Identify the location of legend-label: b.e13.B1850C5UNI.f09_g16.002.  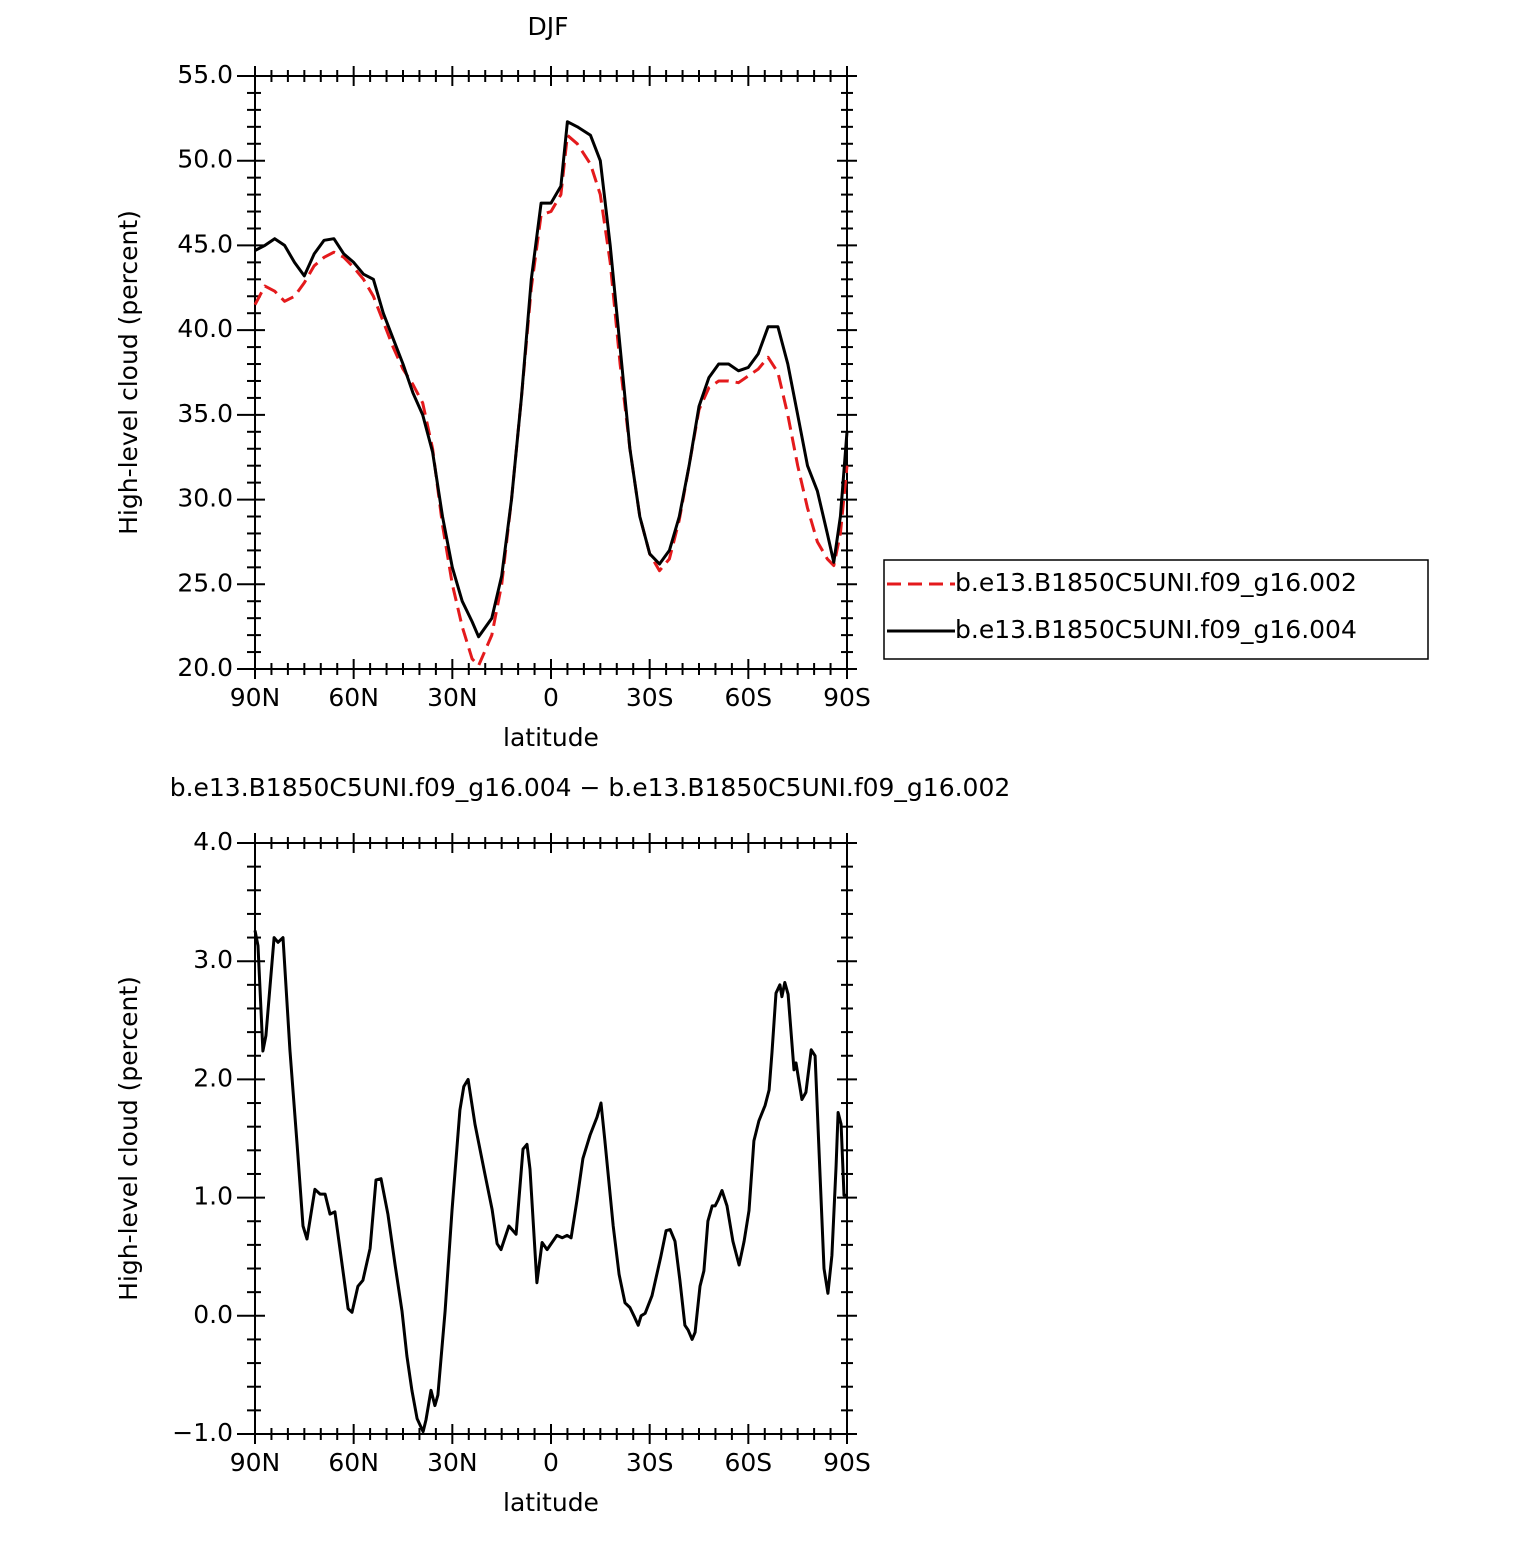
(1156, 582).